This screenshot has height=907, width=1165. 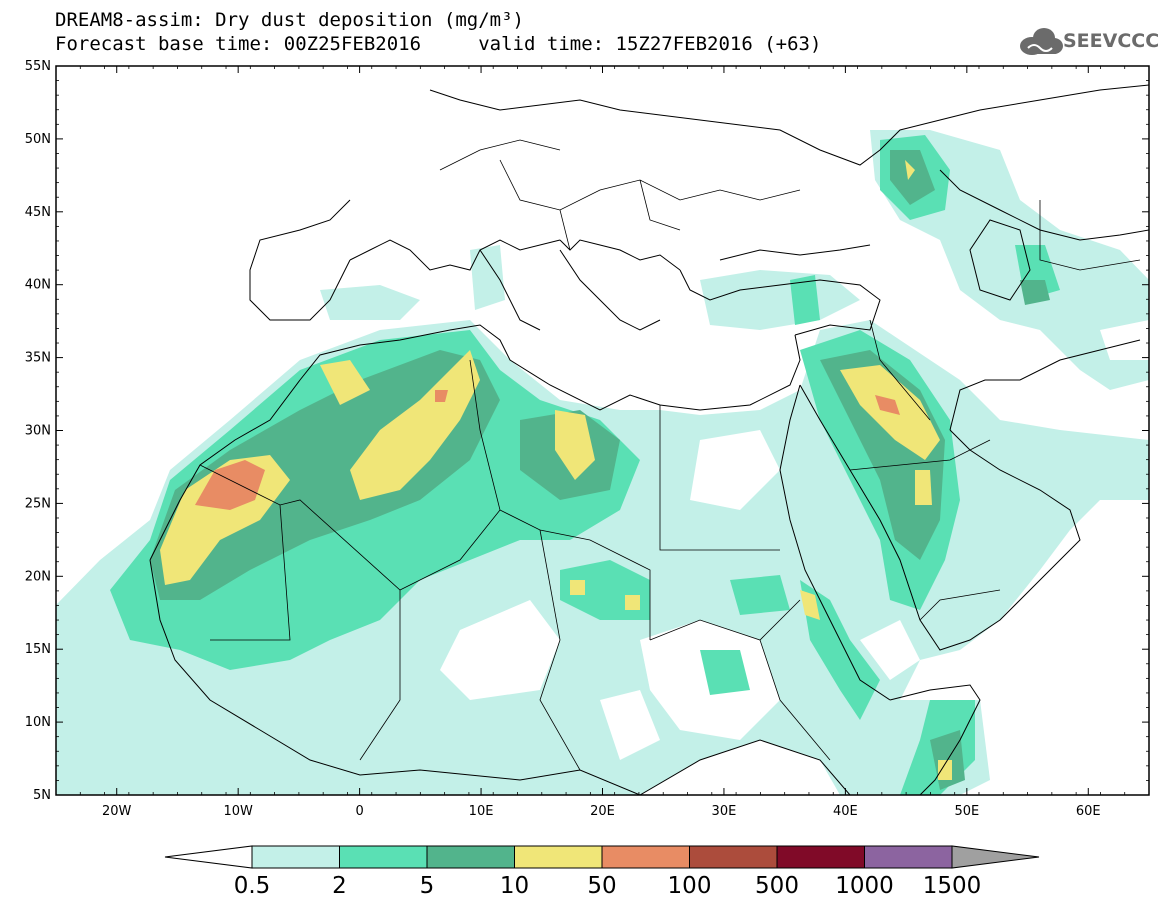 I want to click on colorbar-arrow-left, so click(x=208, y=857).